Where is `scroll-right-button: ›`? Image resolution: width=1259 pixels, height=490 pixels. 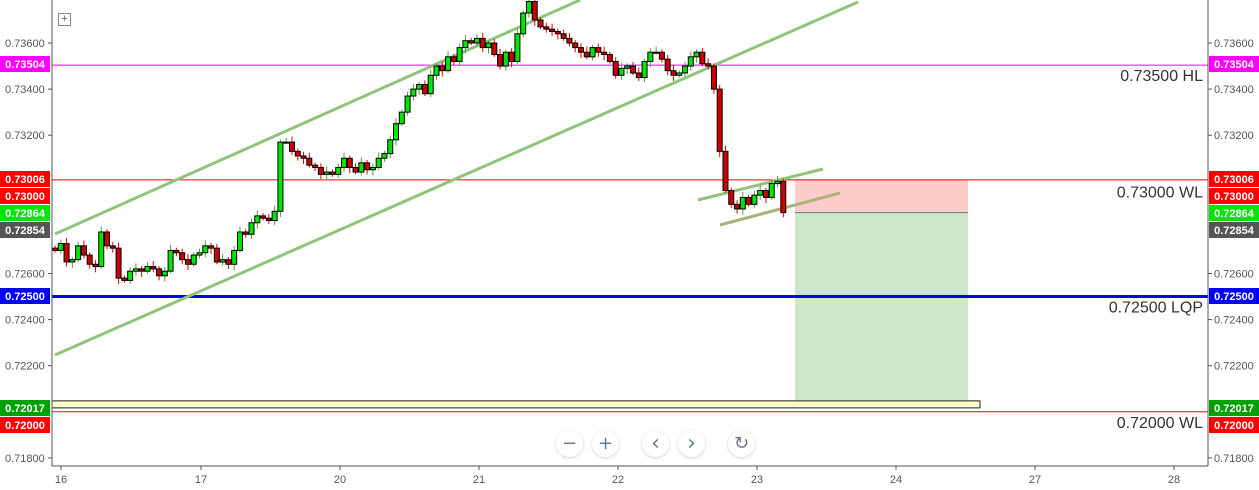
scroll-right-button: › is located at coordinates (691, 443).